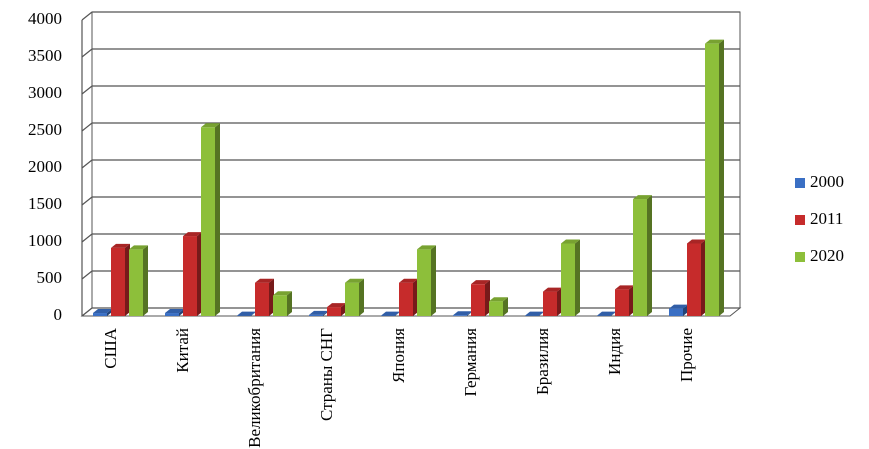 The image size is (869, 449). What do you see at coordinates (542, 361) in the screenshot?
I see `x-tick-label: Бразилия` at bounding box center [542, 361].